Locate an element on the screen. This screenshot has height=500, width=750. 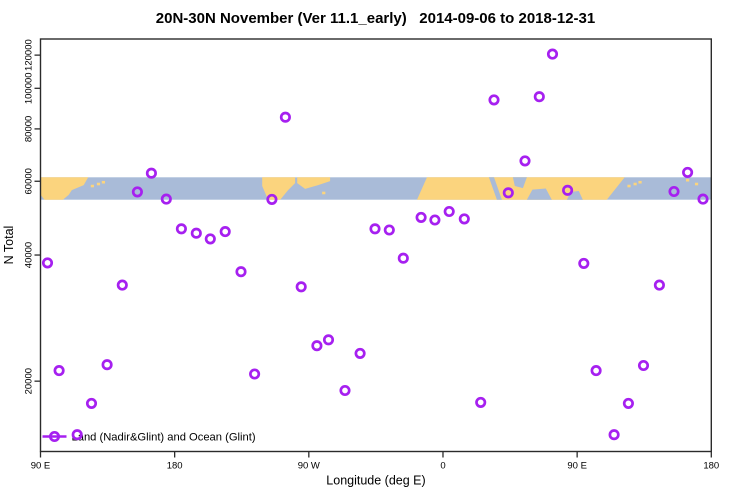
legend-marker-circle is located at coordinates (54, 436).